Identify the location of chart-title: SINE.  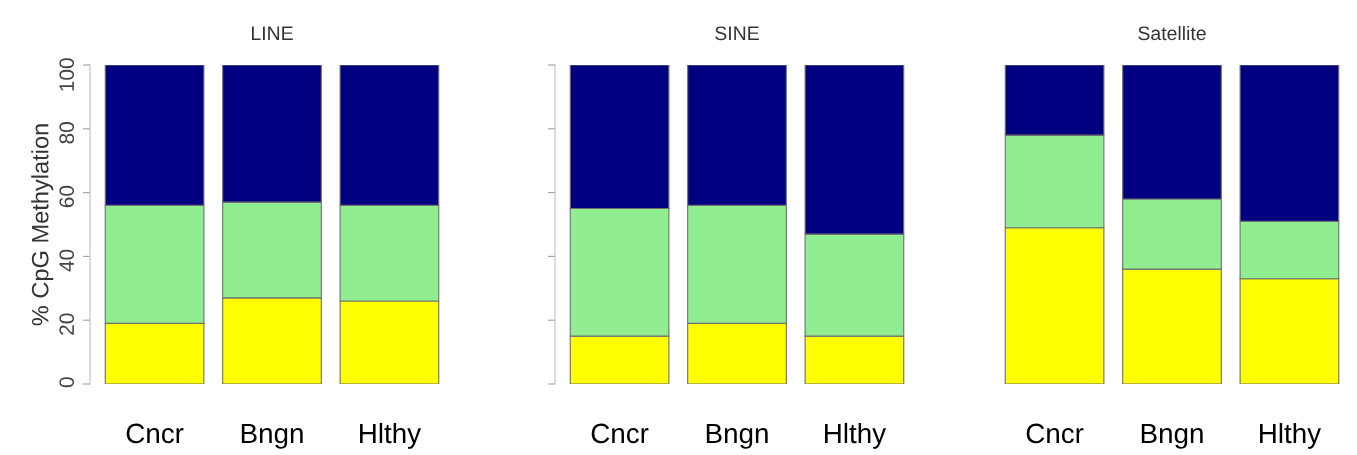
(737, 33).